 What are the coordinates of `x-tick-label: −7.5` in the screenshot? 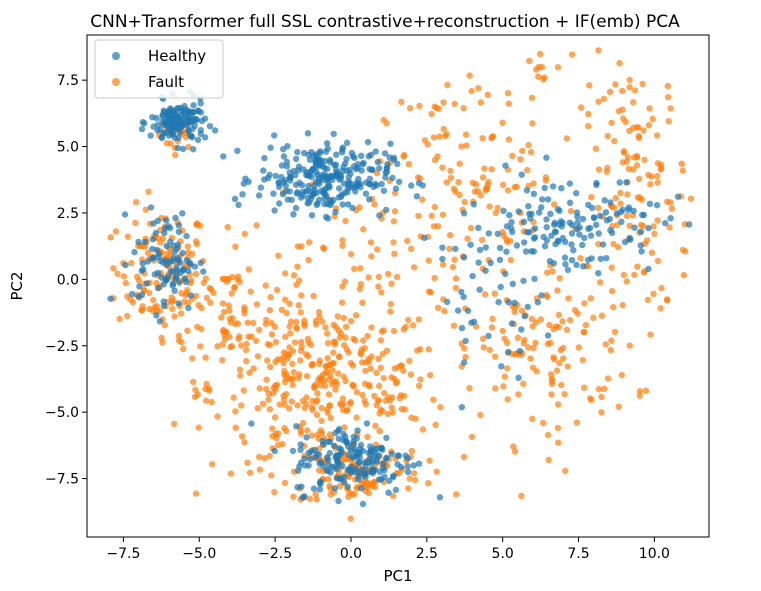 It's located at (123, 554).